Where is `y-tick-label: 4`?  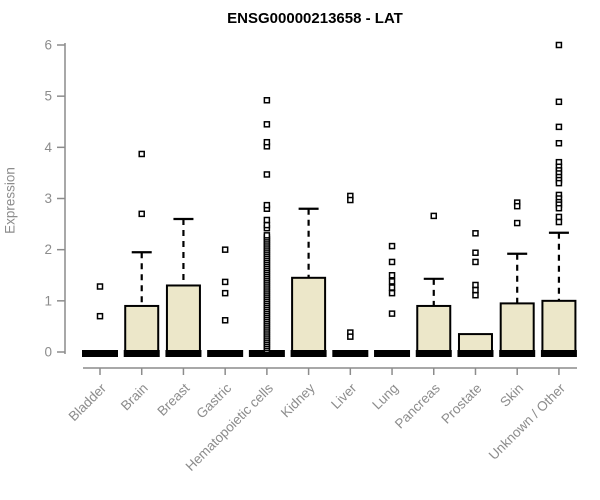 y-tick-label: 4 is located at coordinates (48, 147).